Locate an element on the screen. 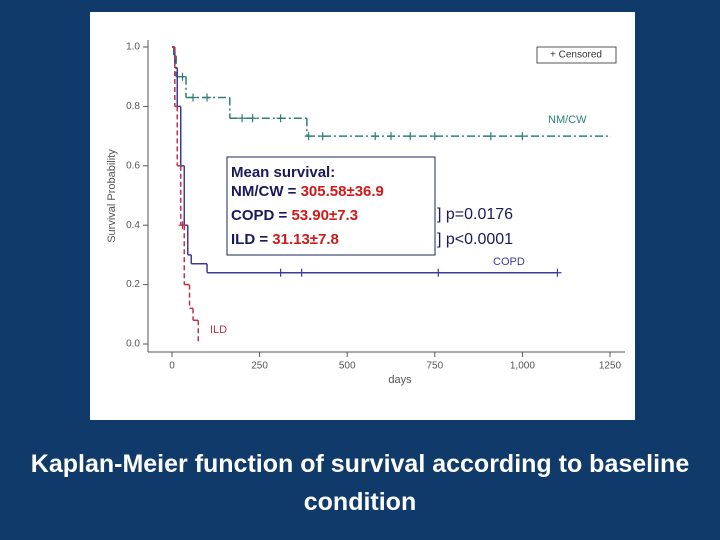  mean-row: ILD = 31.13±7.8 is located at coordinates (285, 239).